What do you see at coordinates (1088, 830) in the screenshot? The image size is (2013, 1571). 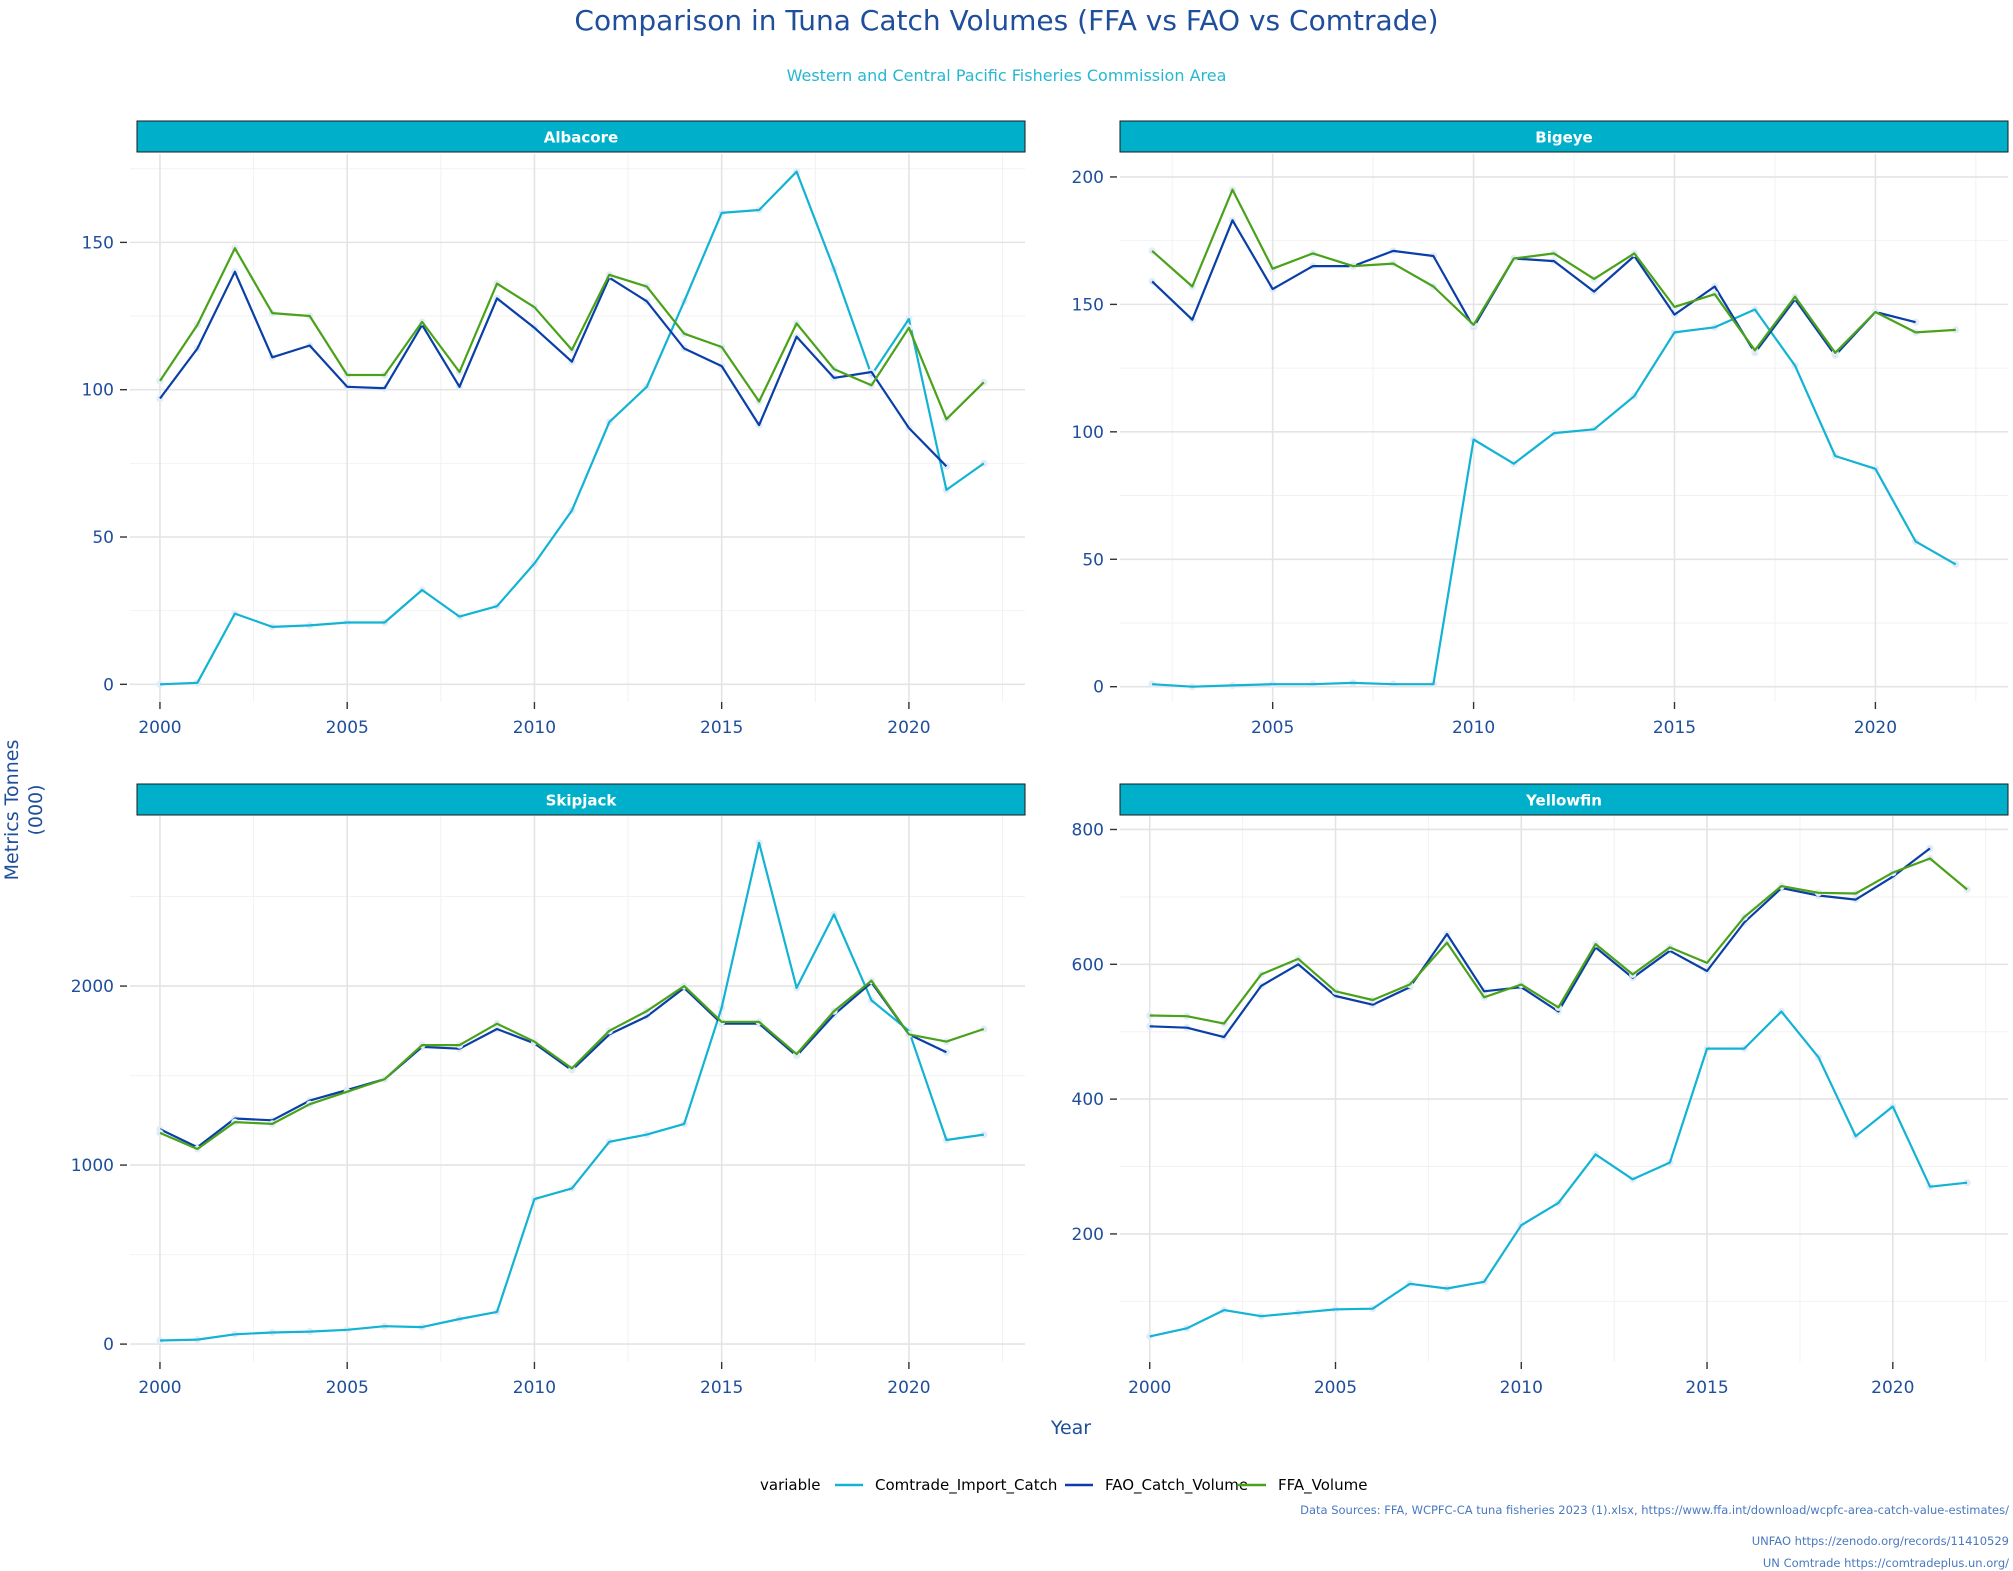 I see `y-tick-label: 800` at bounding box center [1088, 830].